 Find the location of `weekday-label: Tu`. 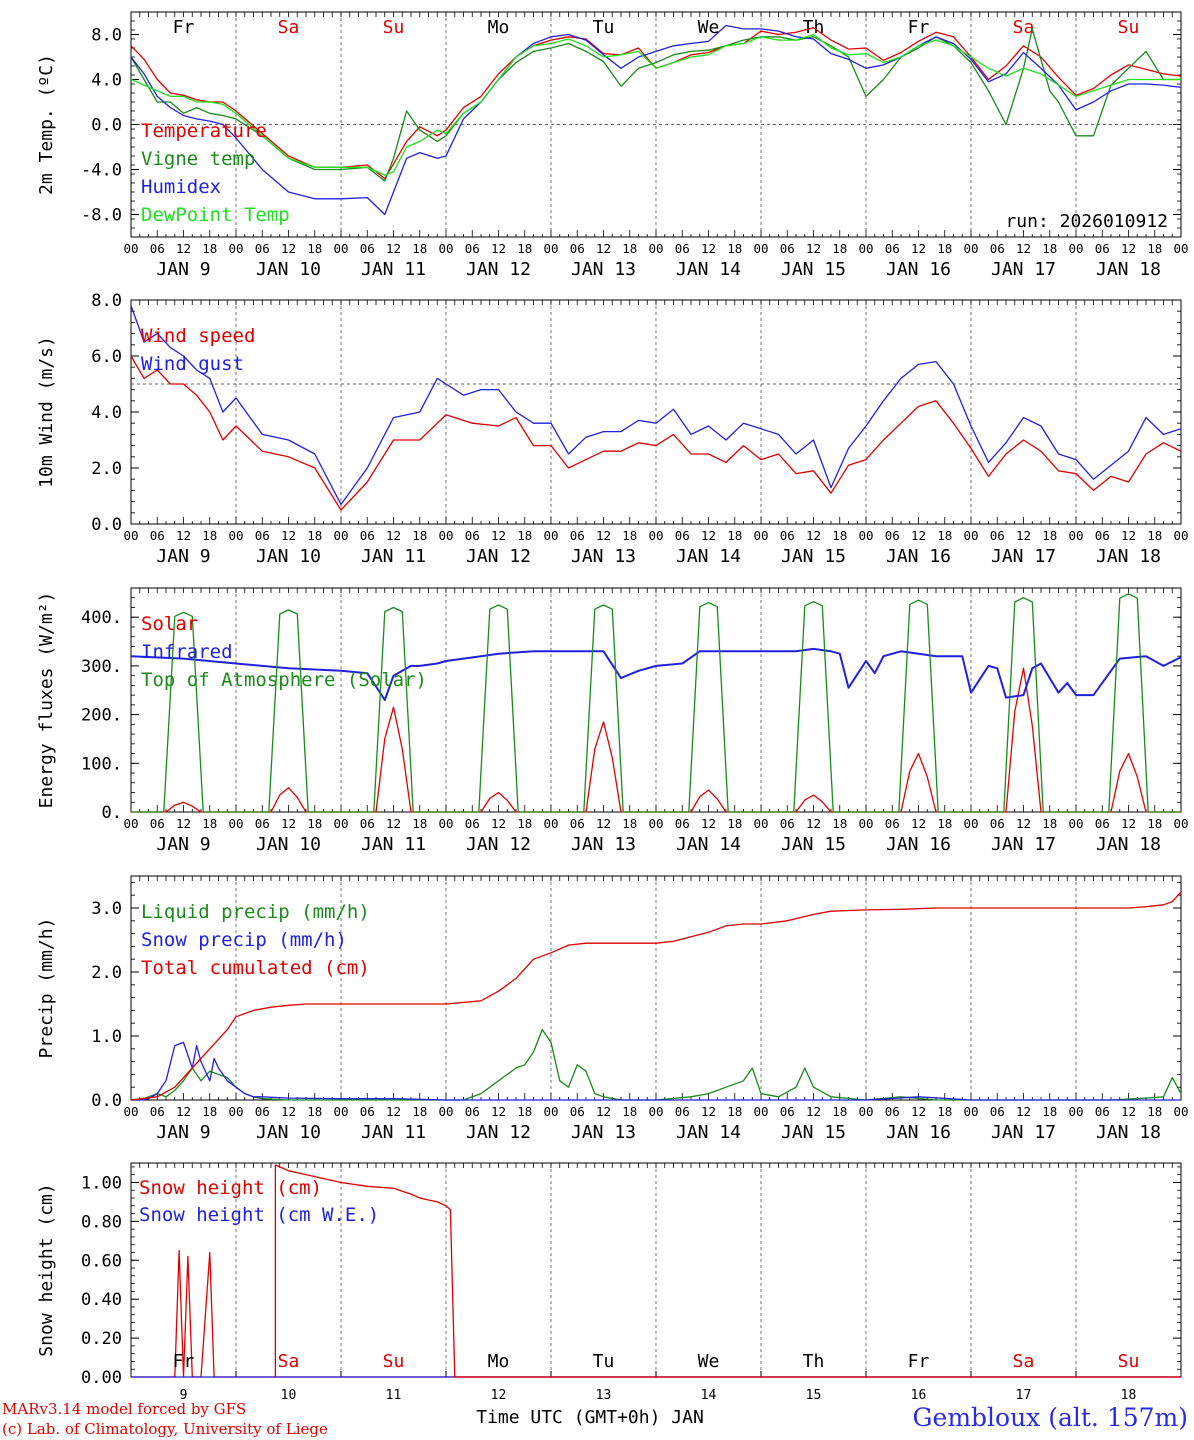

weekday-label: Tu is located at coordinates (604, 27).